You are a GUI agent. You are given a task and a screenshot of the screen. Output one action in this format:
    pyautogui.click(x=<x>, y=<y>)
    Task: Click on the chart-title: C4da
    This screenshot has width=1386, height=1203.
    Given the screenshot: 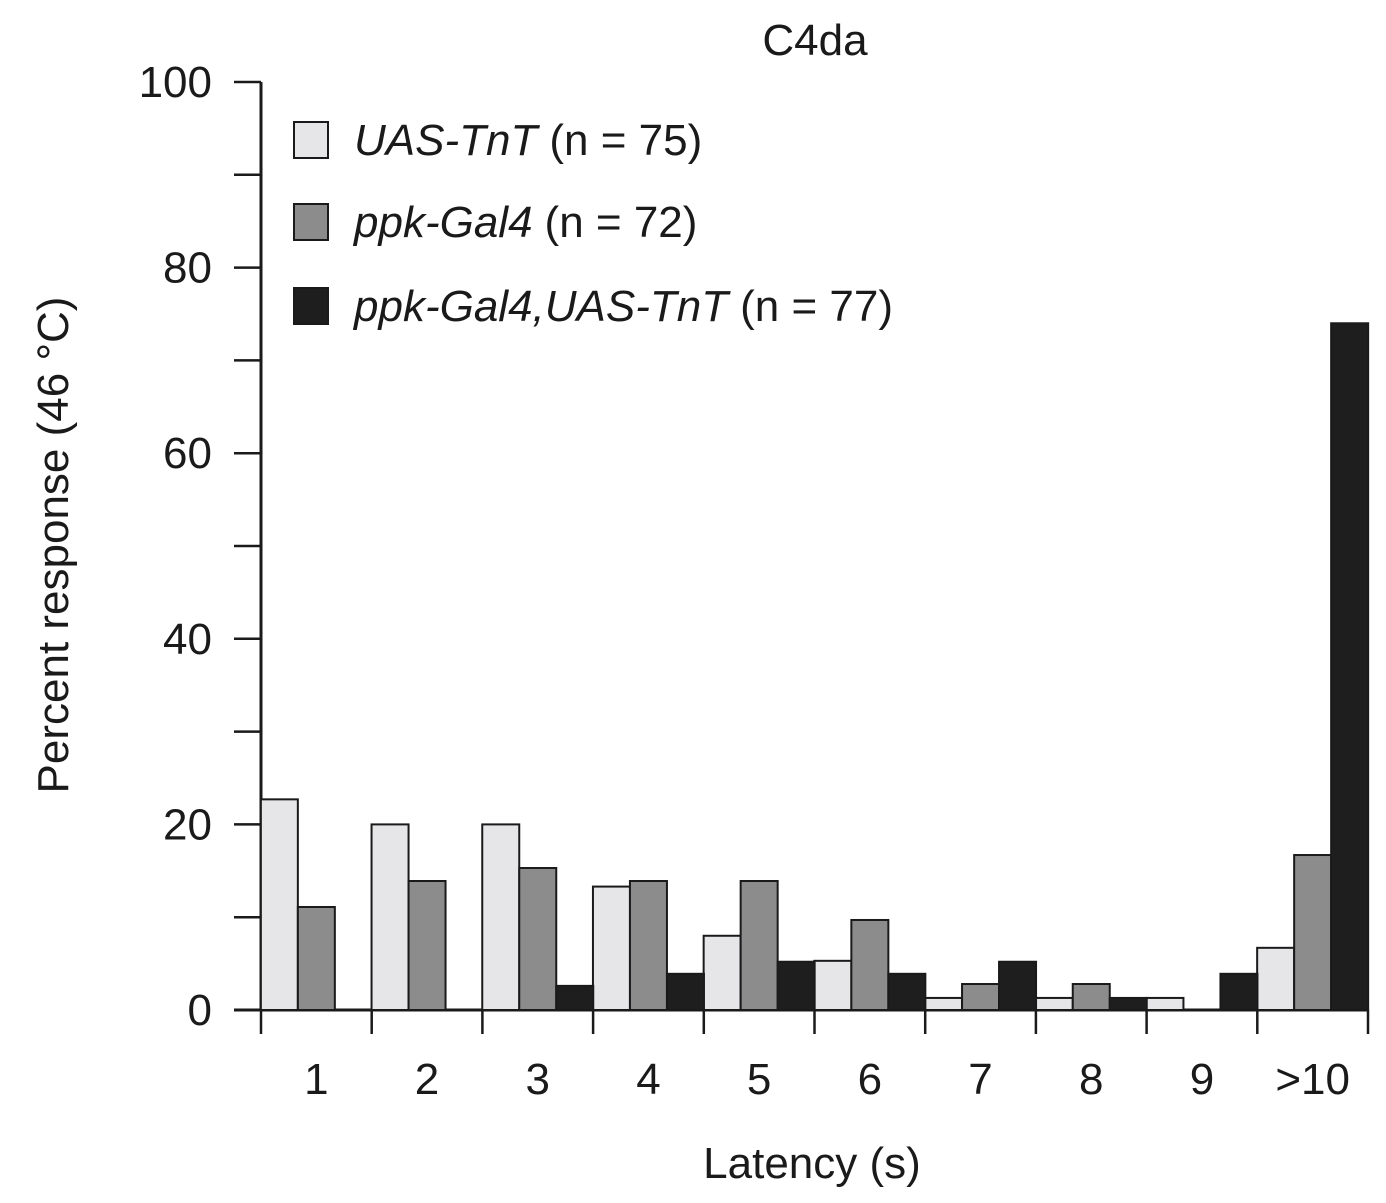 What is the action you would take?
    pyautogui.click(x=815, y=40)
    